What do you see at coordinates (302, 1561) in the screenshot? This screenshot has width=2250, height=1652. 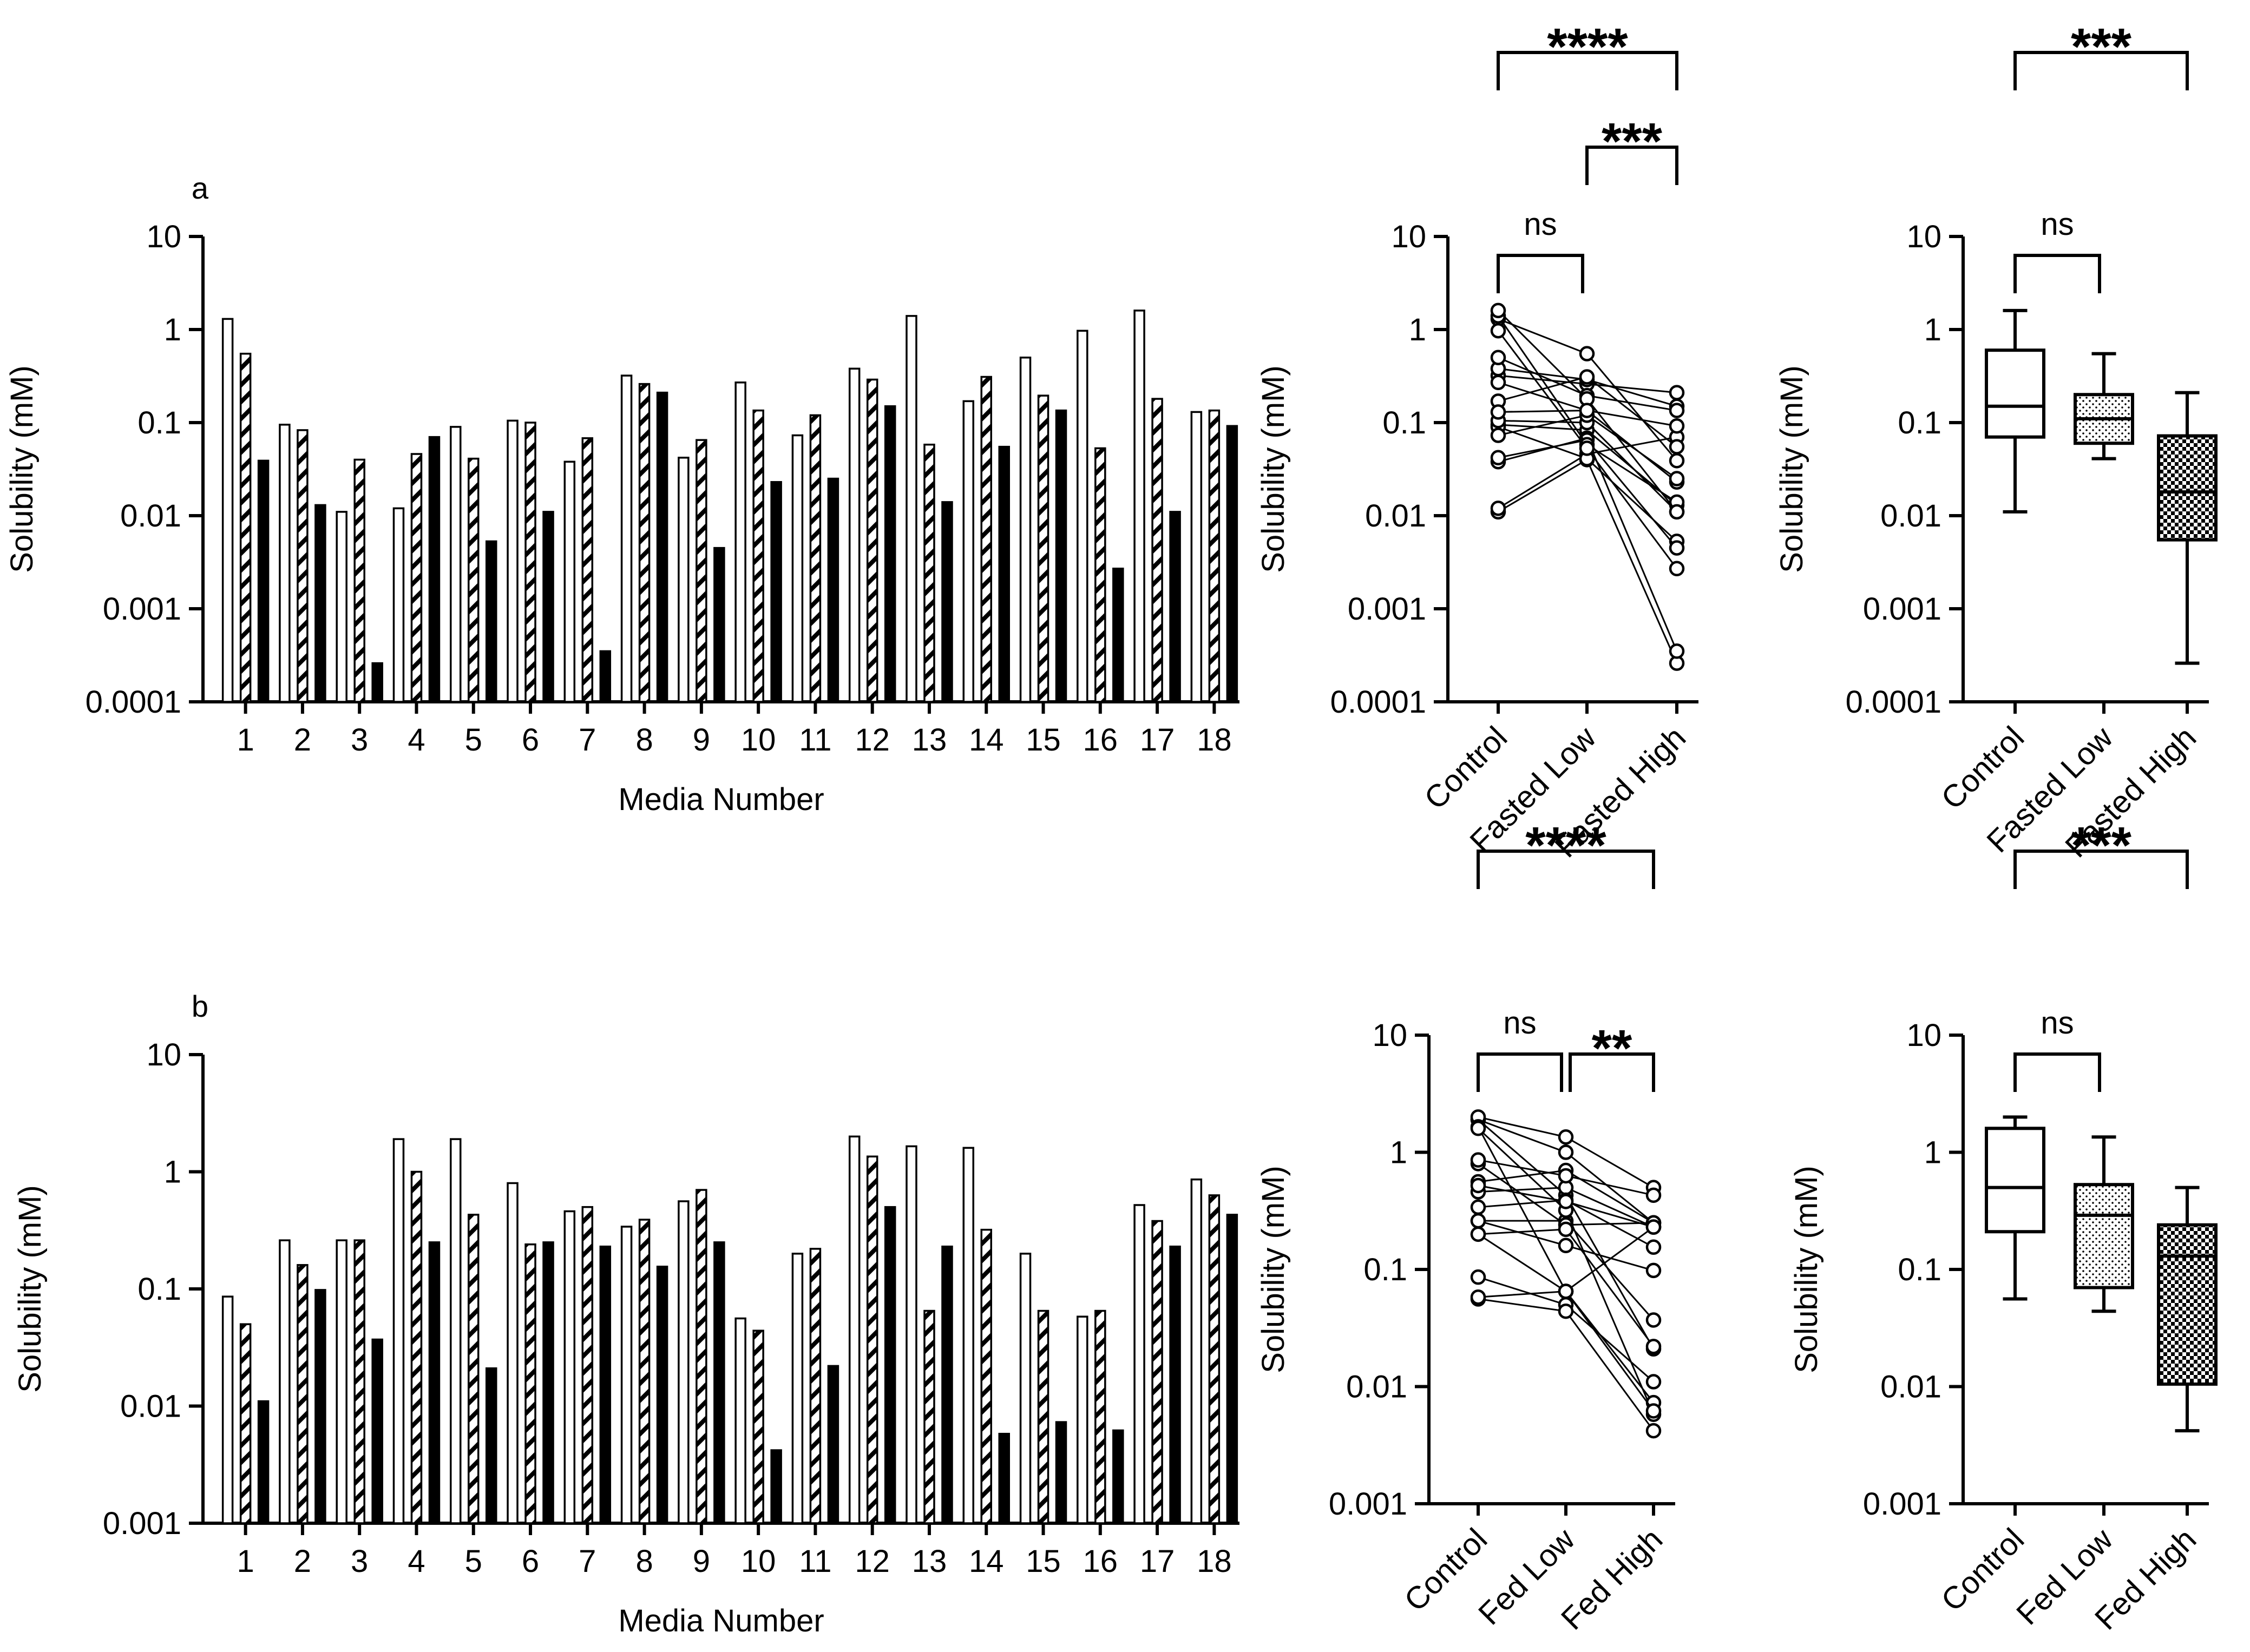 I see `x-tick-label: 2` at bounding box center [302, 1561].